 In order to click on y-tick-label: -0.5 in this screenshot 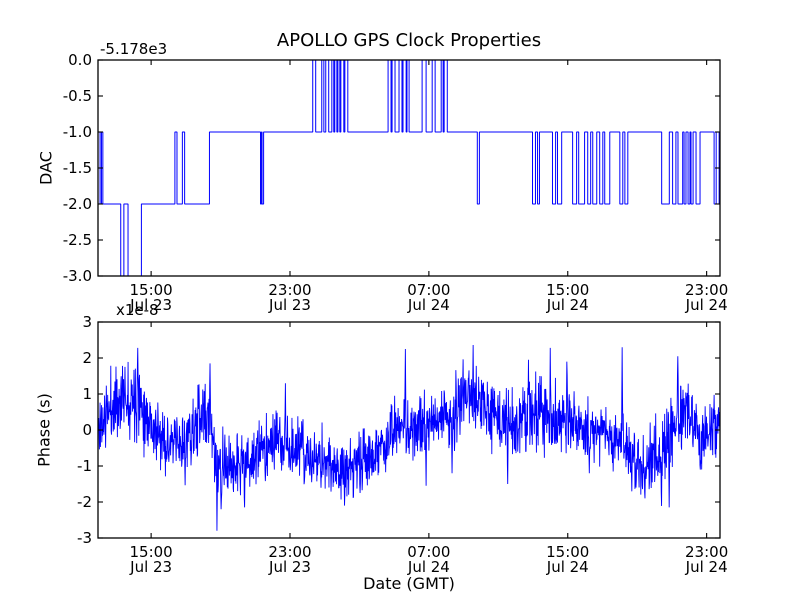, I will do `click(77, 96)`.